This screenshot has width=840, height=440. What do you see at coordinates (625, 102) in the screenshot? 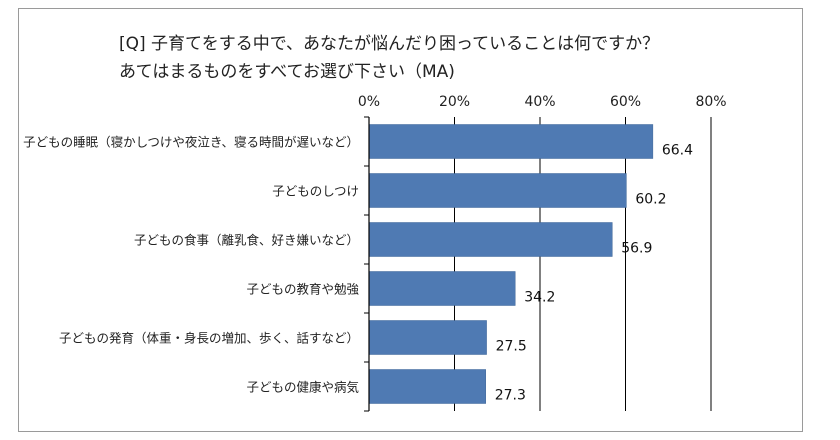
I see `x-tick-label: 60%` at bounding box center [625, 102].